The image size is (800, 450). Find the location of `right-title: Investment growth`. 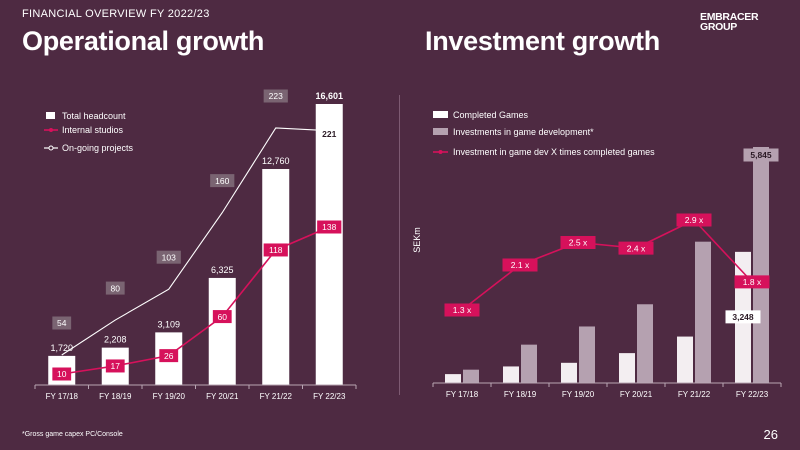

right-title: Investment growth is located at coordinates (542, 41).